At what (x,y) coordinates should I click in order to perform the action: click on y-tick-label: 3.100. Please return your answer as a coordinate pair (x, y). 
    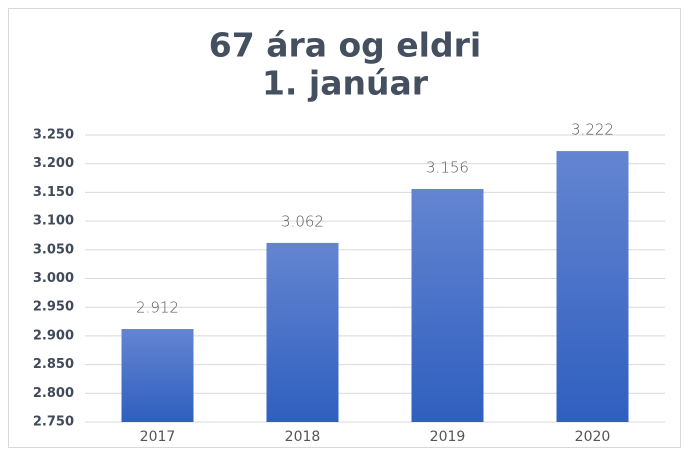
    Looking at the image, I should click on (53, 221).